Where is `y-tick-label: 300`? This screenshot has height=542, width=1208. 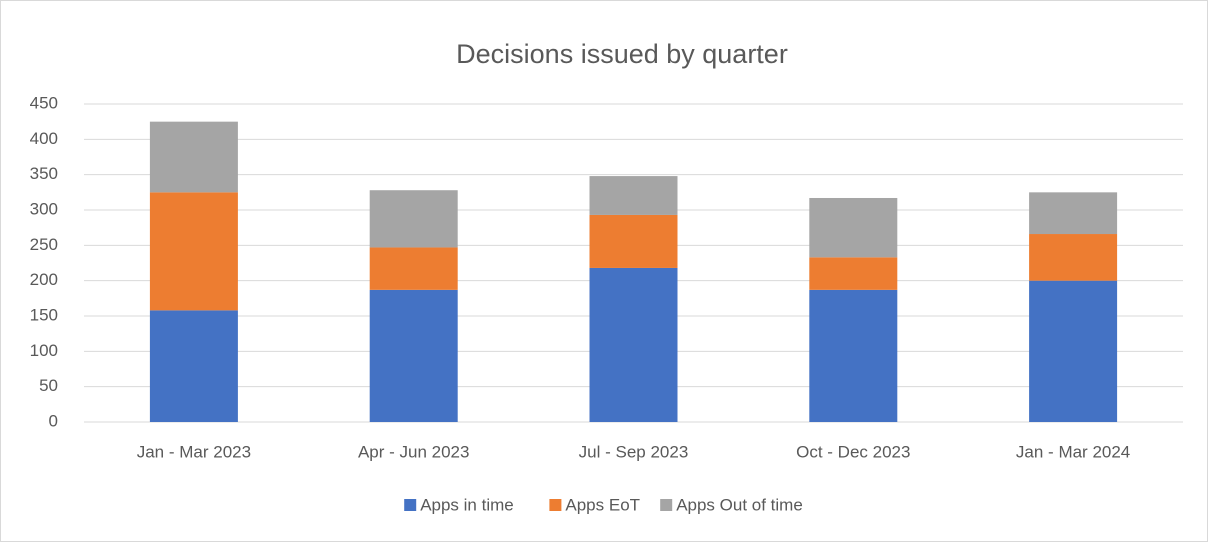 y-tick-label: 300 is located at coordinates (44, 208).